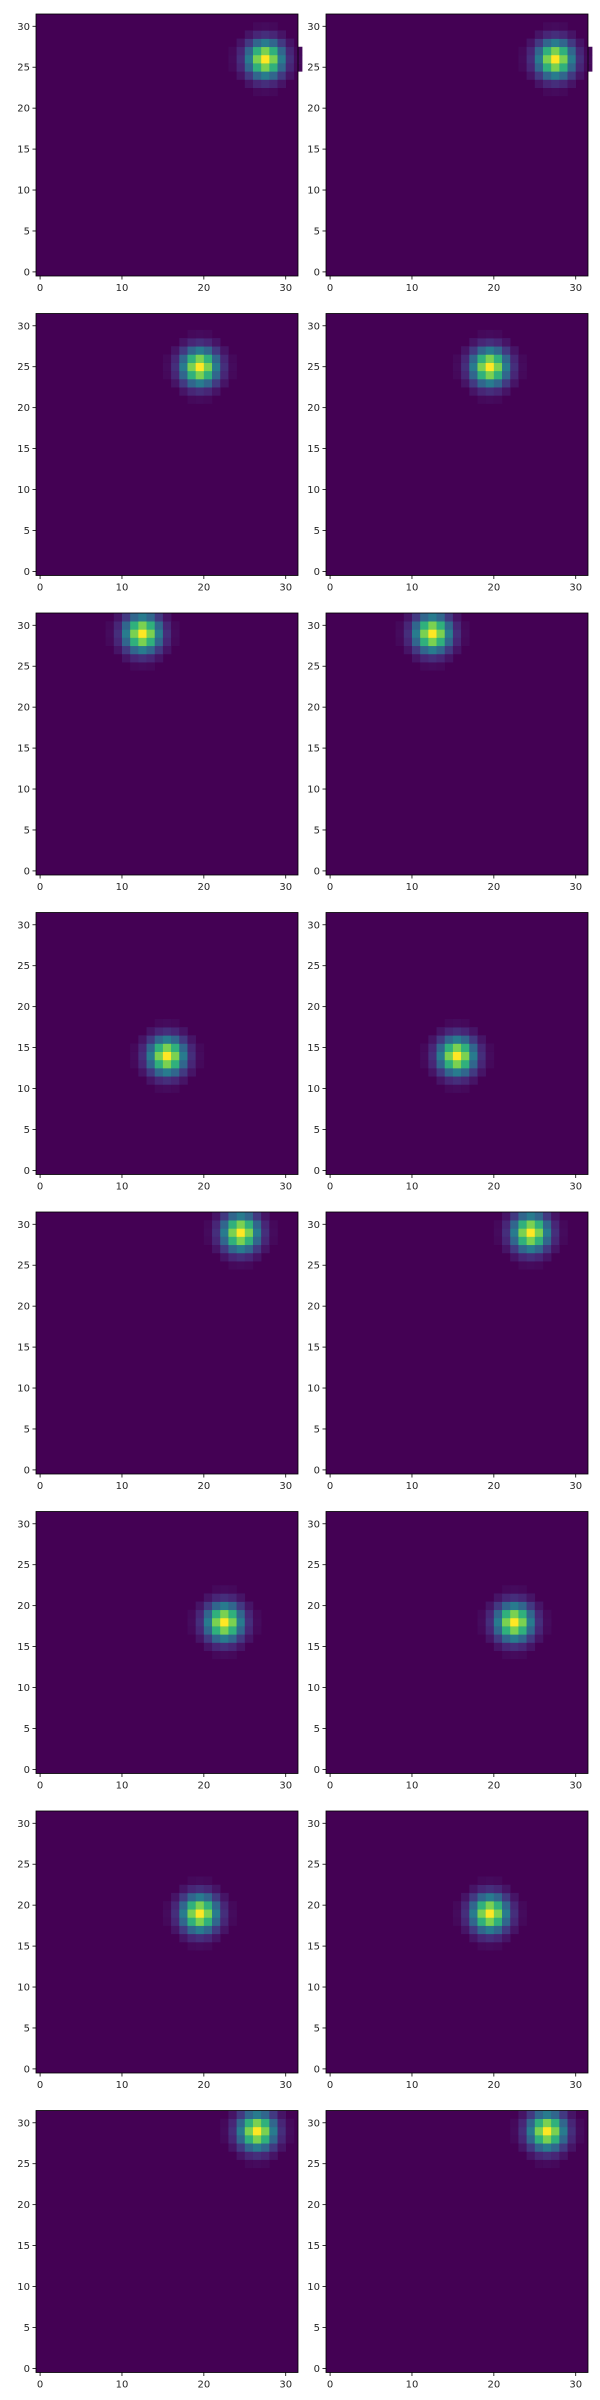 This screenshot has height=2400, width=600. What do you see at coordinates (575, 1187) in the screenshot?
I see `x-tick-label: 30` at bounding box center [575, 1187].